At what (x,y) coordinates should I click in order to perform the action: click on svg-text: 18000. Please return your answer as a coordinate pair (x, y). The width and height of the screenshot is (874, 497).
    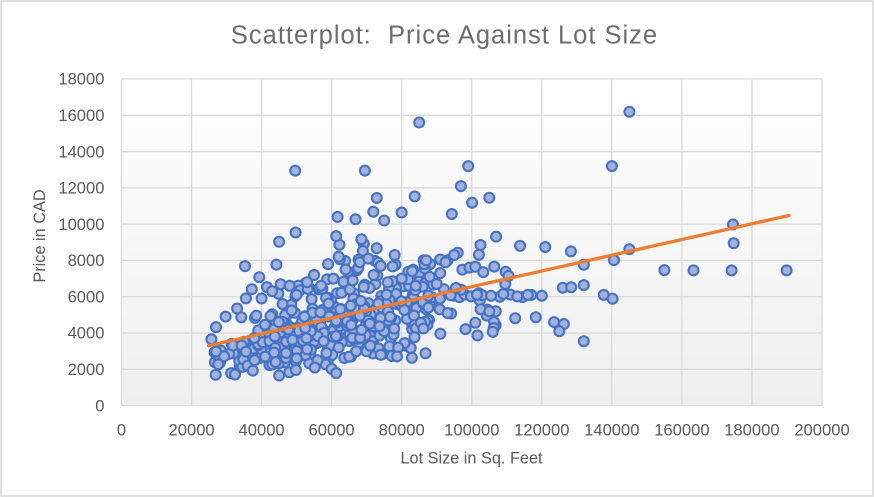
    Looking at the image, I should click on (81, 79).